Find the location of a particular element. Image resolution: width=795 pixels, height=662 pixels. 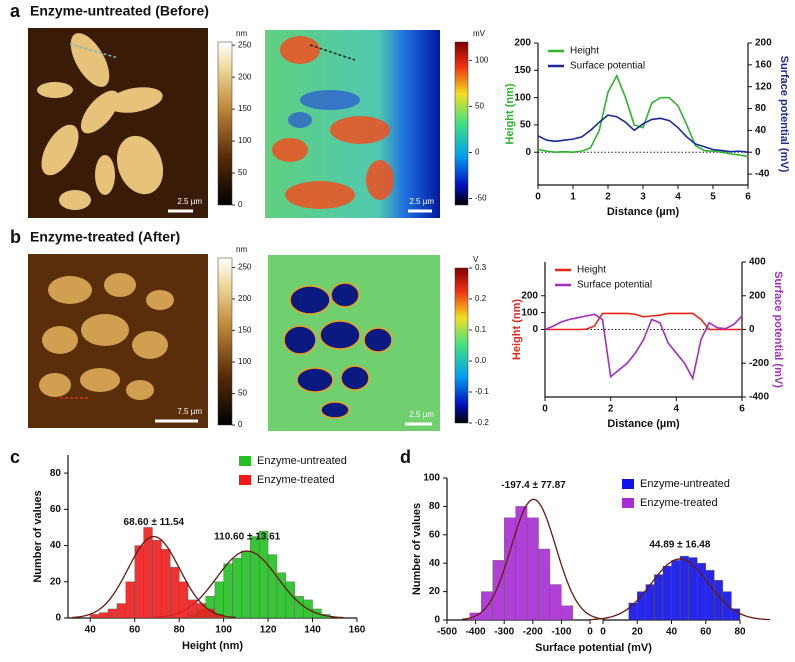

x-tick-label: -200 is located at coordinates (533, 632).